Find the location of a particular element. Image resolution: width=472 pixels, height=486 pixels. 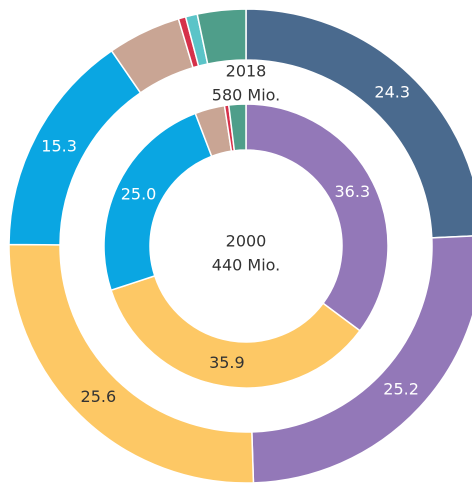

value-label: 25.2 is located at coordinates (401, 388).